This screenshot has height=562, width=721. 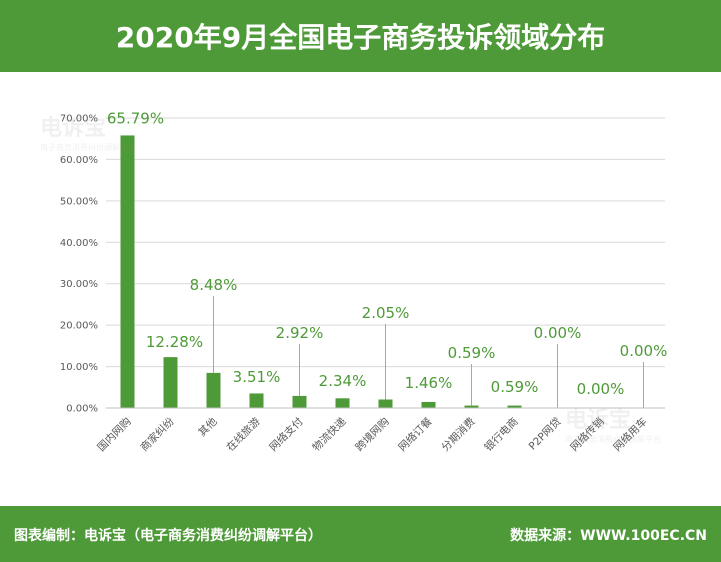 I want to click on data-label: 2.34%, so click(x=343, y=381).